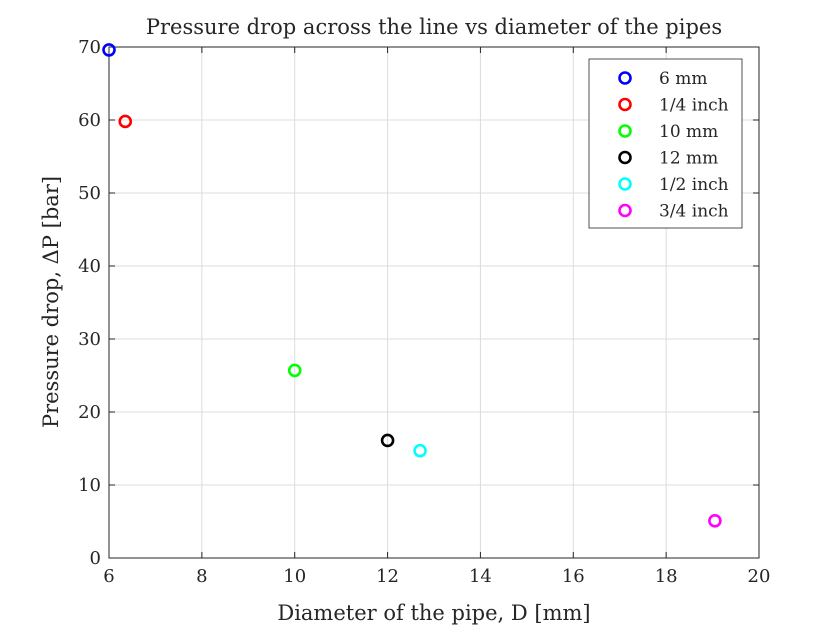 This screenshot has width=840, height=630. What do you see at coordinates (89, 339) in the screenshot?
I see `y-tick-label: 30` at bounding box center [89, 339].